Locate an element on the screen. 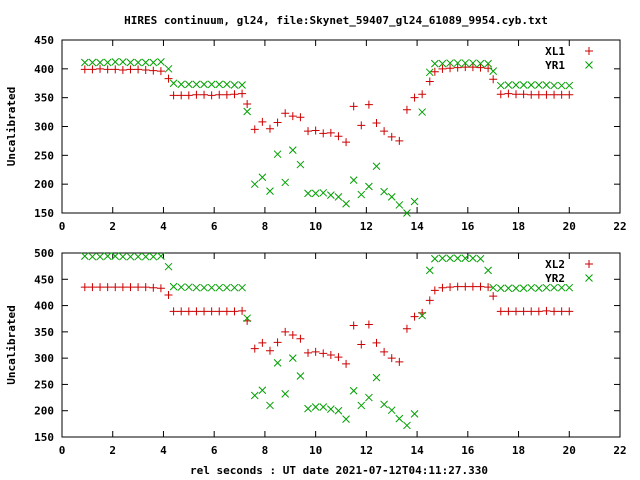 The width and height of the screenshot is (640, 480). x-tick-label: 18 is located at coordinates (518, 450).